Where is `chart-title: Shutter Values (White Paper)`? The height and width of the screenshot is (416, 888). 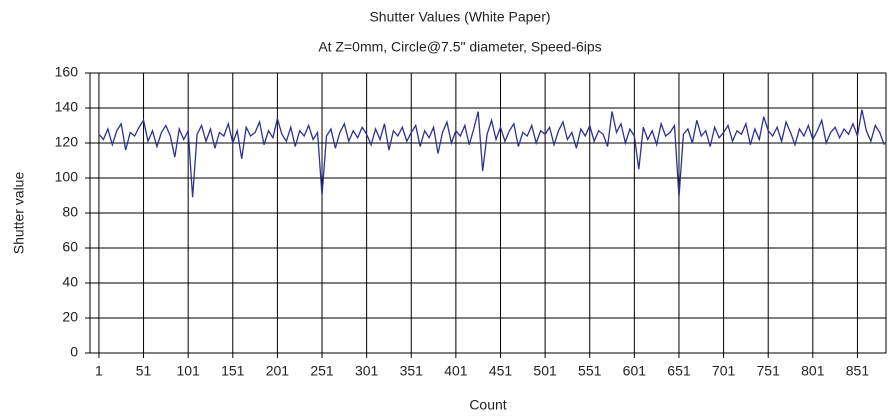 chart-title: Shutter Values (White Paper) is located at coordinates (459, 17).